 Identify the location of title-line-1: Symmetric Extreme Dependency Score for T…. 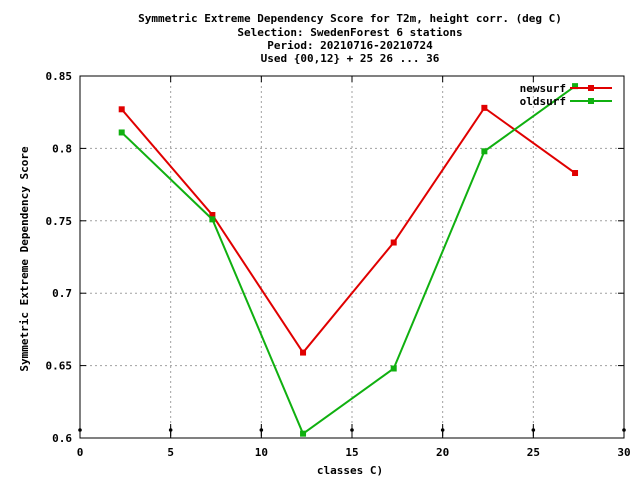
(350, 18).